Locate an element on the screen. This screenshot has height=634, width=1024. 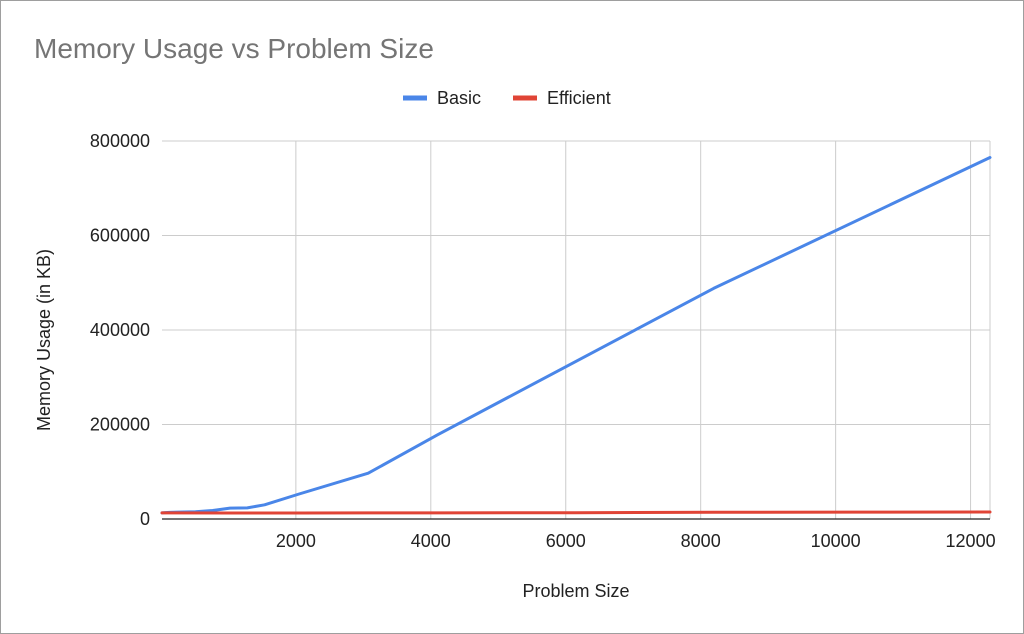
series-line-efficient is located at coordinates (576, 512).